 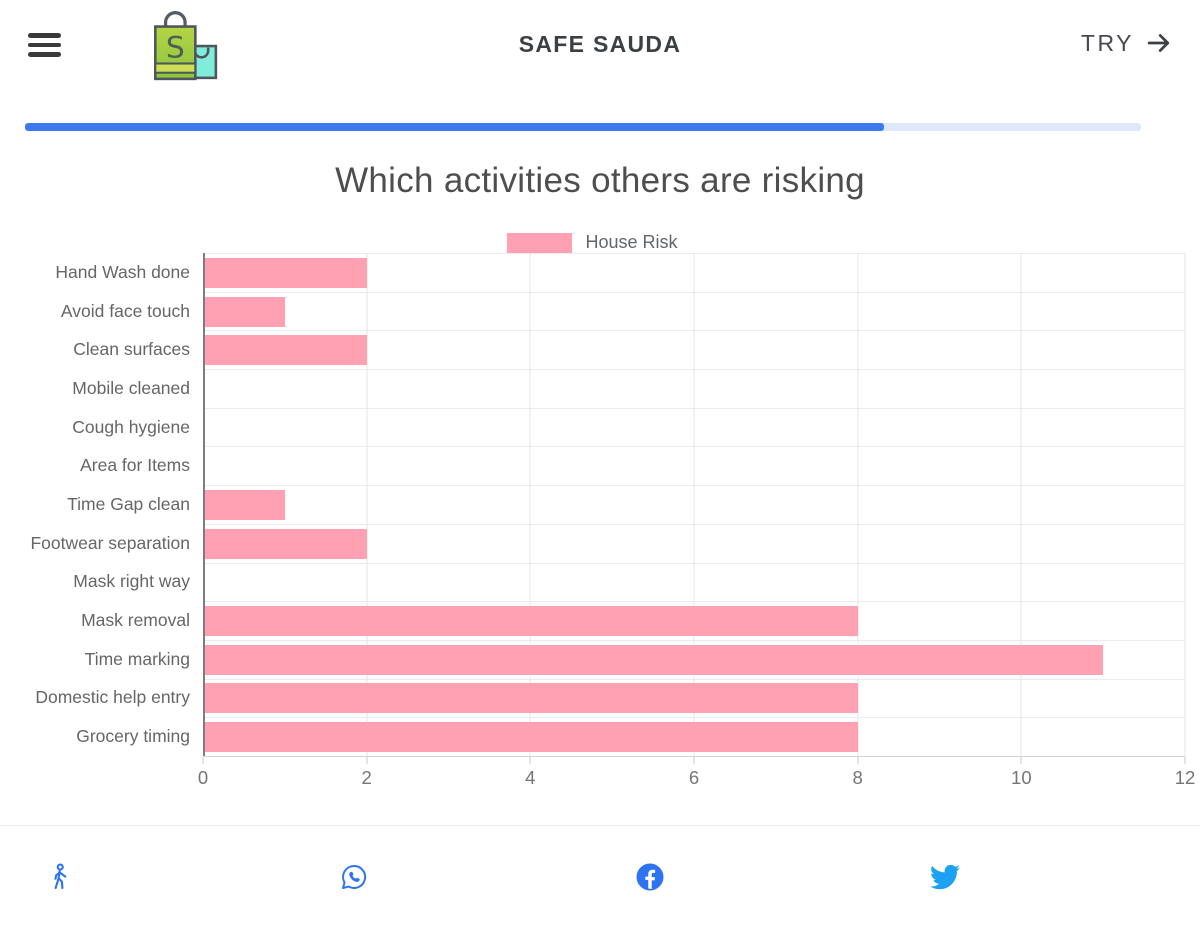 What do you see at coordinates (1021, 777) in the screenshot?
I see `x-tick-label: 10` at bounding box center [1021, 777].